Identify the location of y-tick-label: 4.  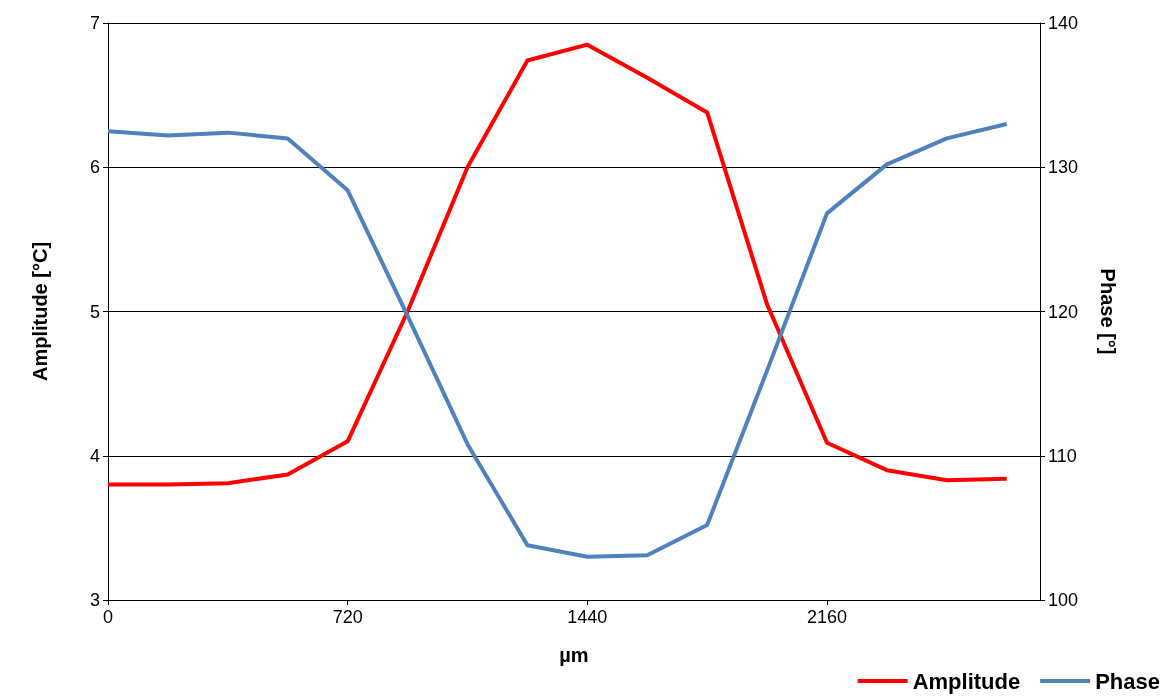
(94, 455).